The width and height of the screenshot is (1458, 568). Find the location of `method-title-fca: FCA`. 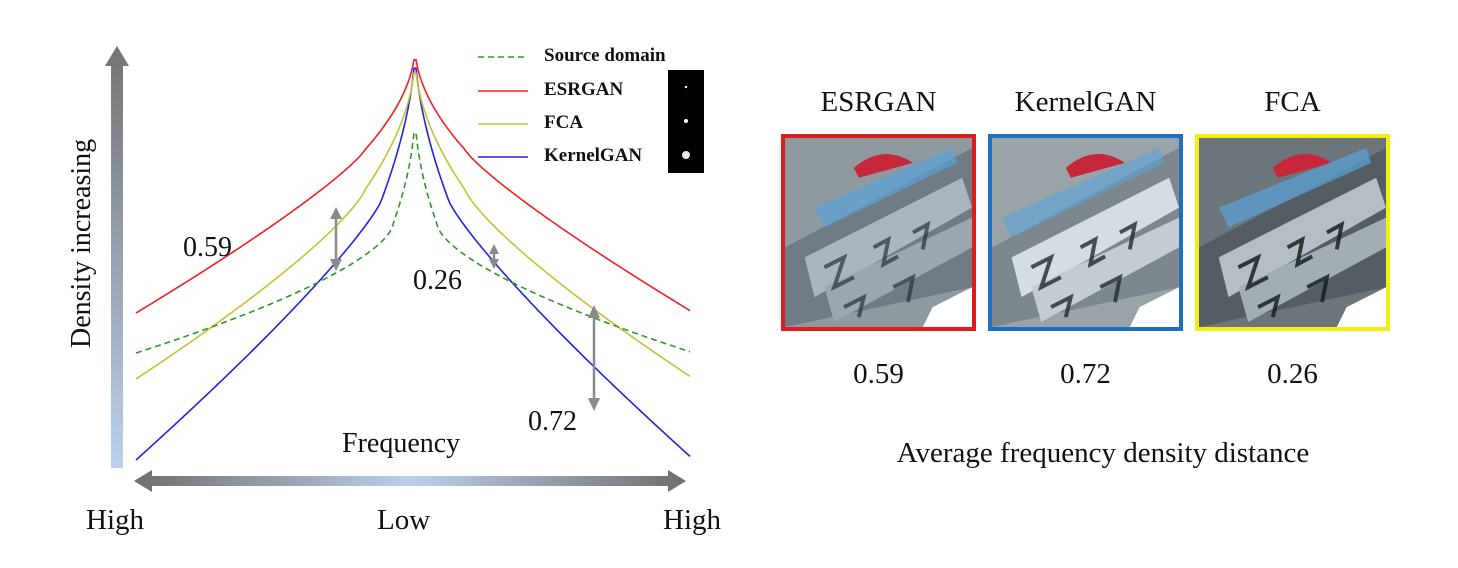

method-title-fca: FCA is located at coordinates (1292, 102).